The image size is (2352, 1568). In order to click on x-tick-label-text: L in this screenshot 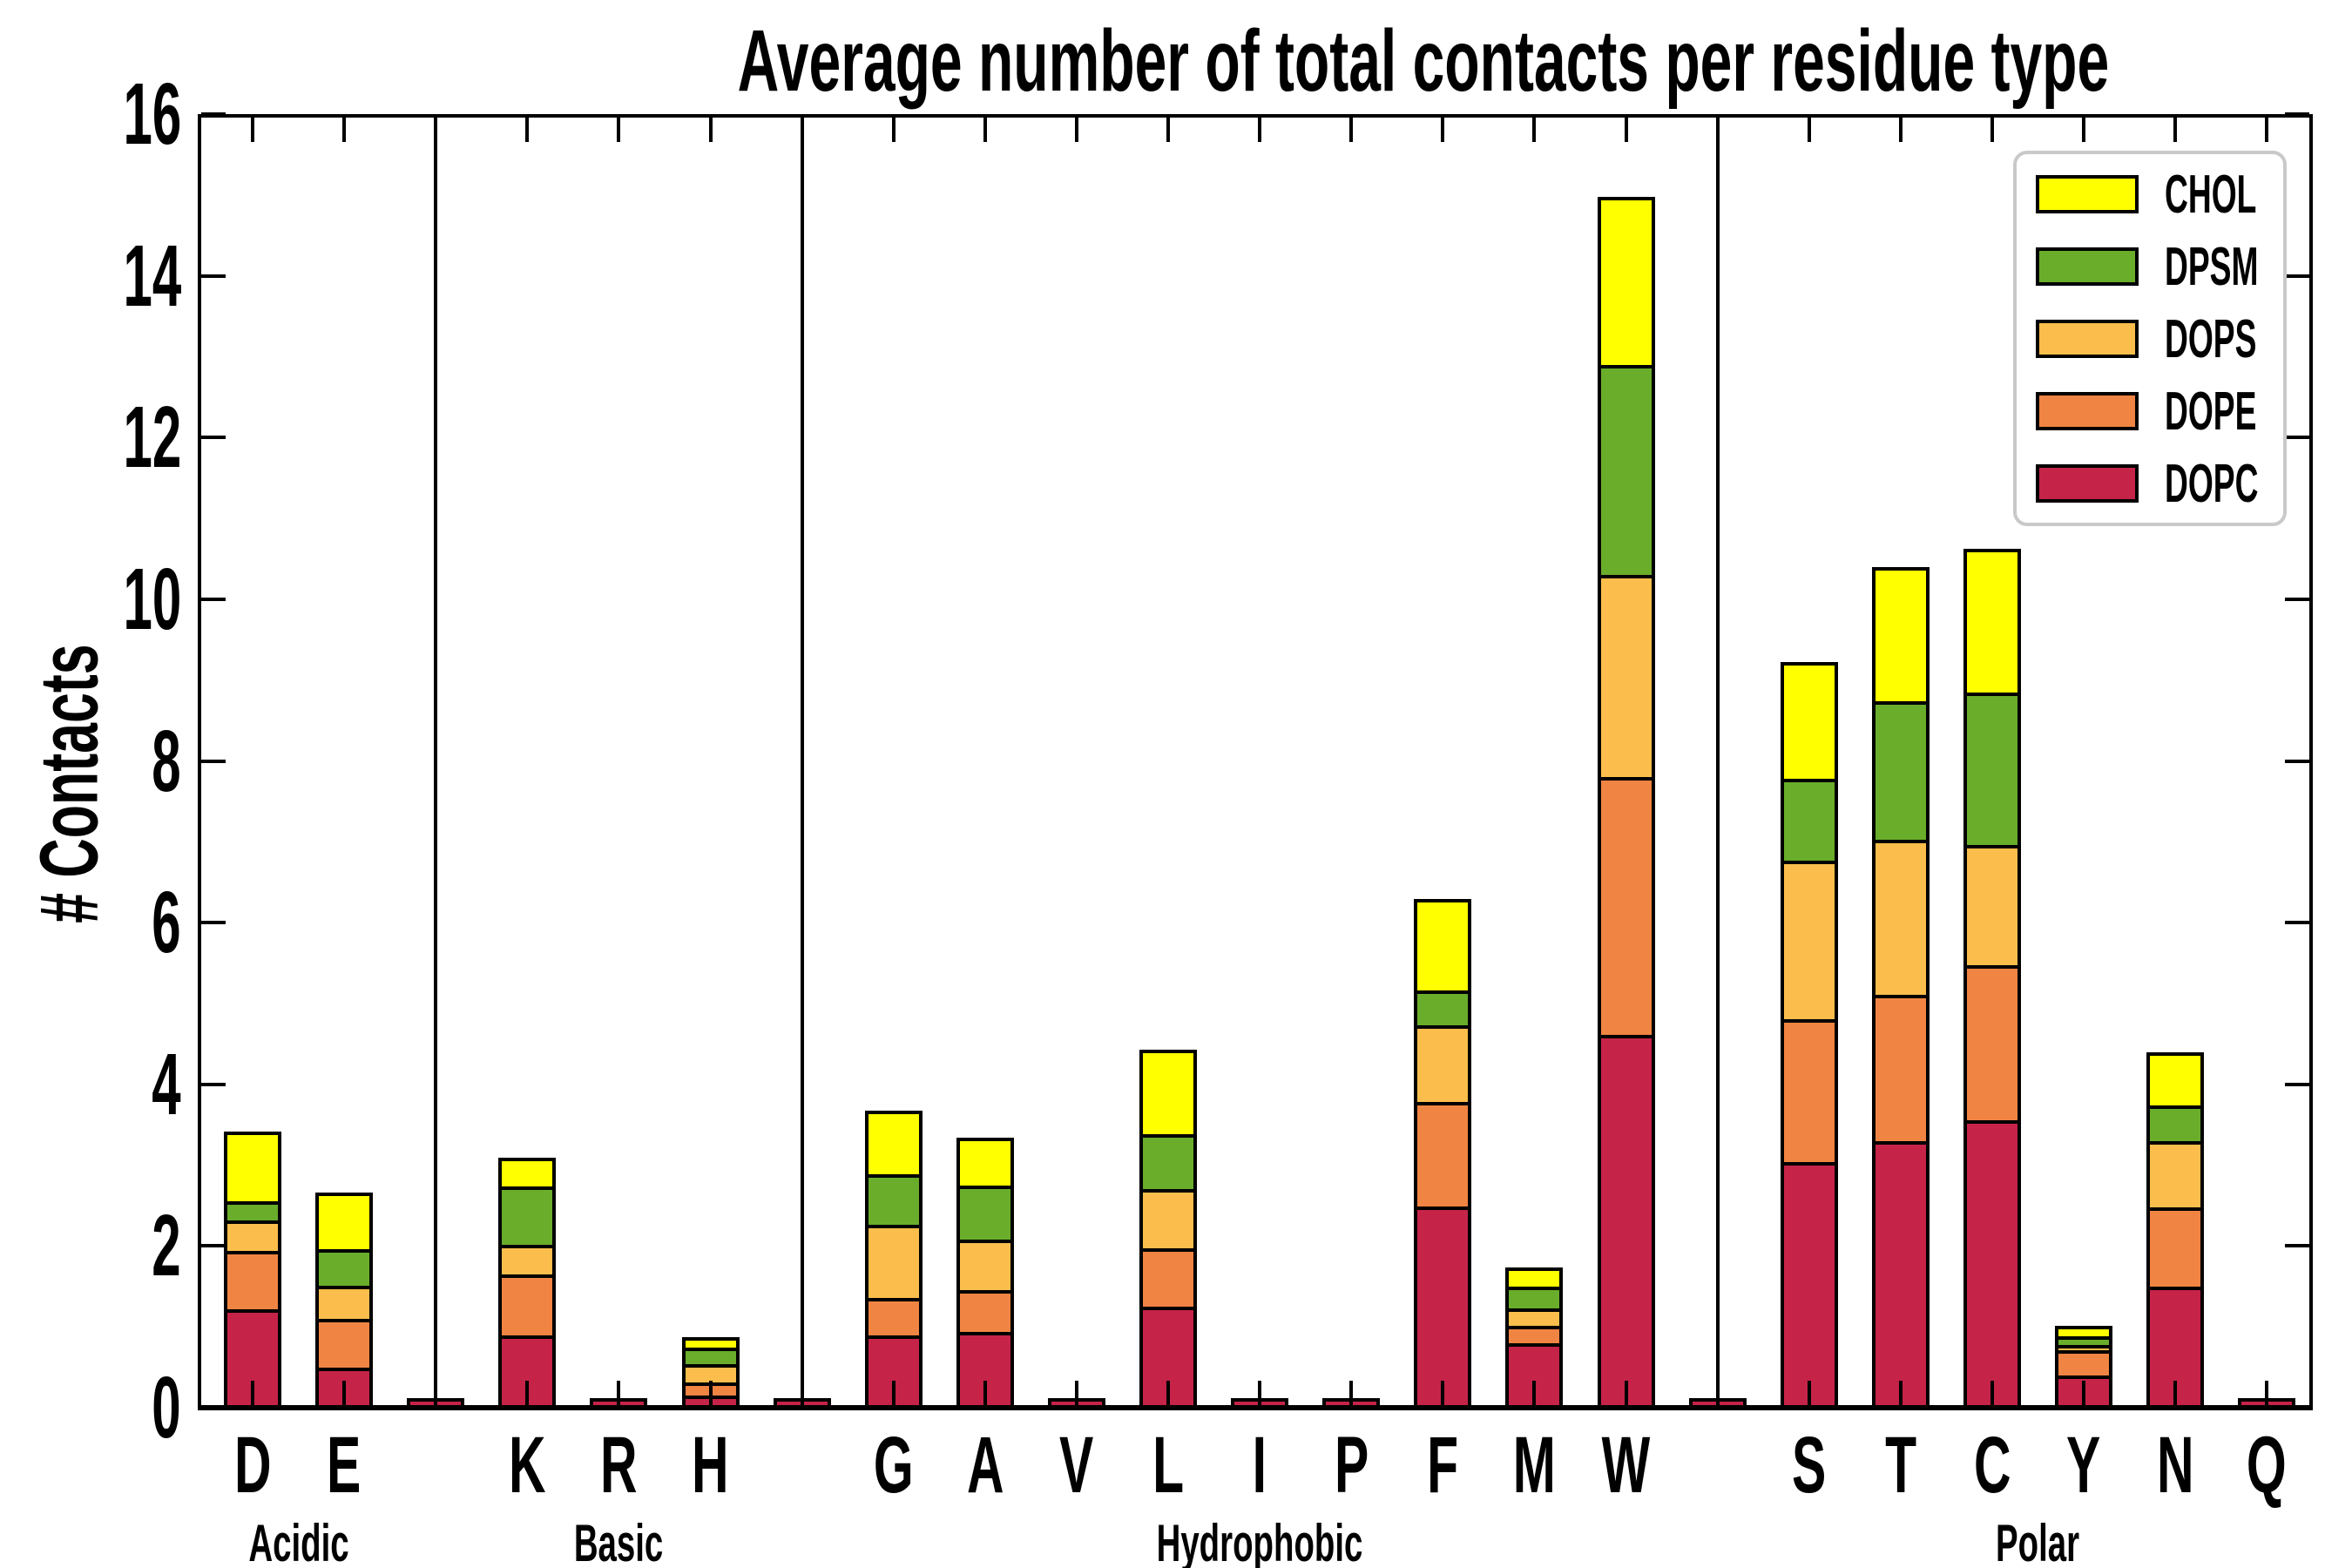, I will do `click(1168, 1466)`.